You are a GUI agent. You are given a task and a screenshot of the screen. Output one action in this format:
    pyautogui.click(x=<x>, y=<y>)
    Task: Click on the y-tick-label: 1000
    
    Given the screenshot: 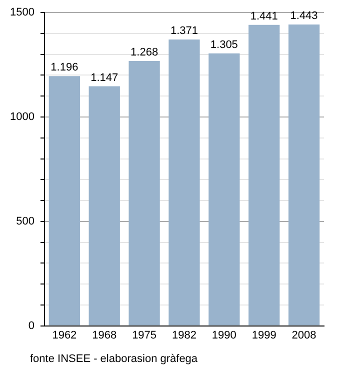 What is the action you would take?
    pyautogui.click(x=22, y=117)
    